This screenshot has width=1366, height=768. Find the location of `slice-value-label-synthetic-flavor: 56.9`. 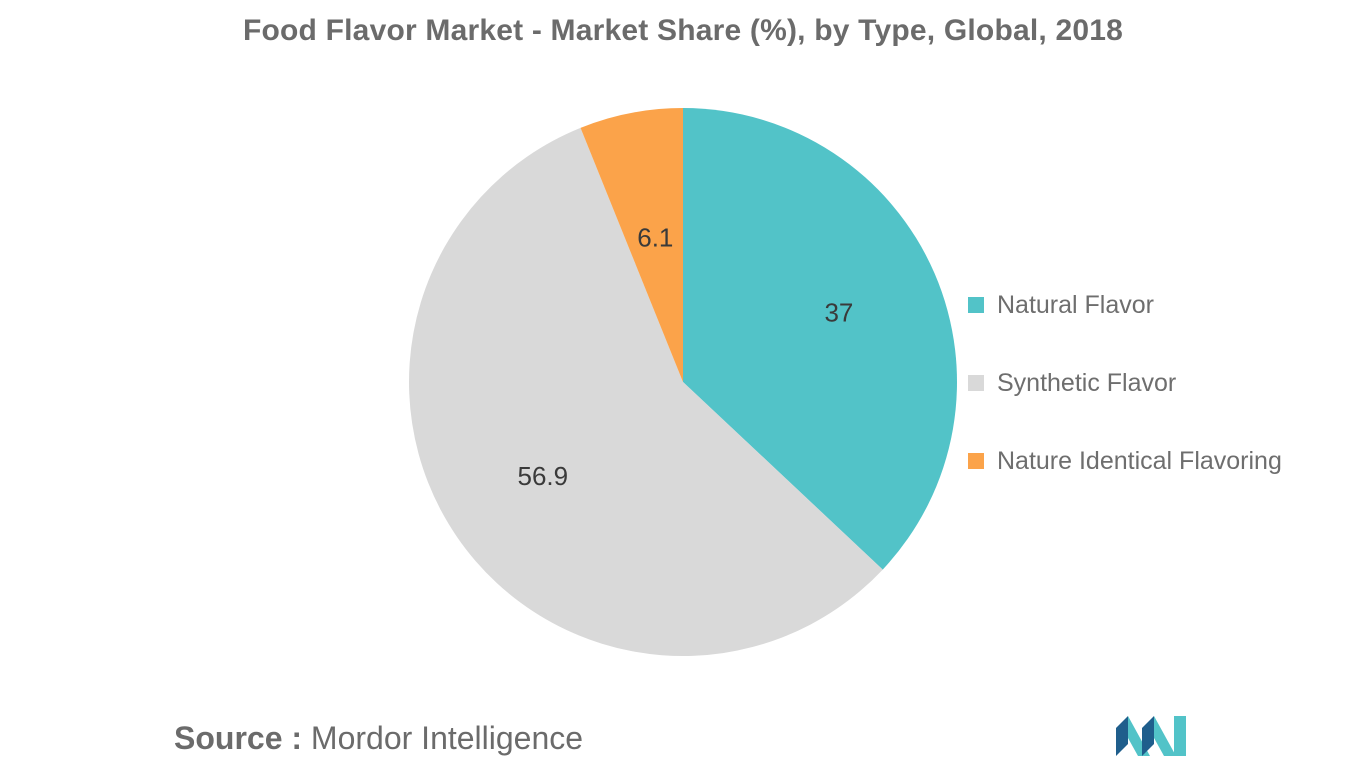

slice-value-label-synthetic-flavor: 56.9 is located at coordinates (542, 476).